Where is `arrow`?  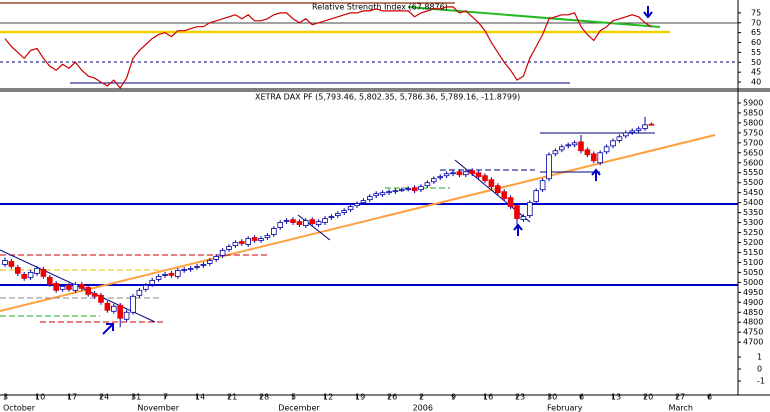
arrow is located at coordinates (648, 12).